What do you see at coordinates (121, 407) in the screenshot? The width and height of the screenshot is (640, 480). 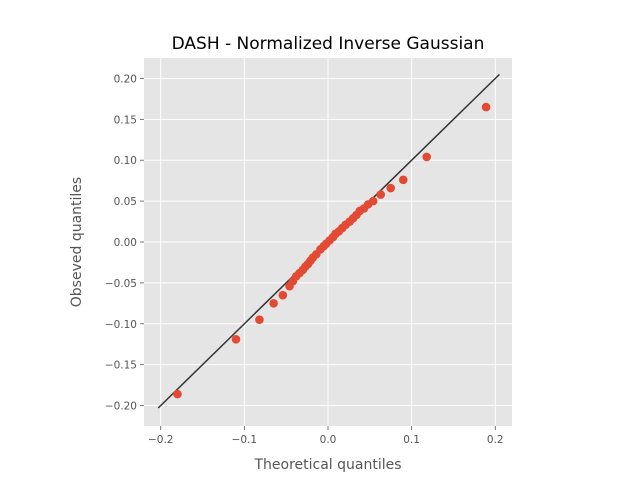 I see `y-tick-label: −0.20` at bounding box center [121, 407].